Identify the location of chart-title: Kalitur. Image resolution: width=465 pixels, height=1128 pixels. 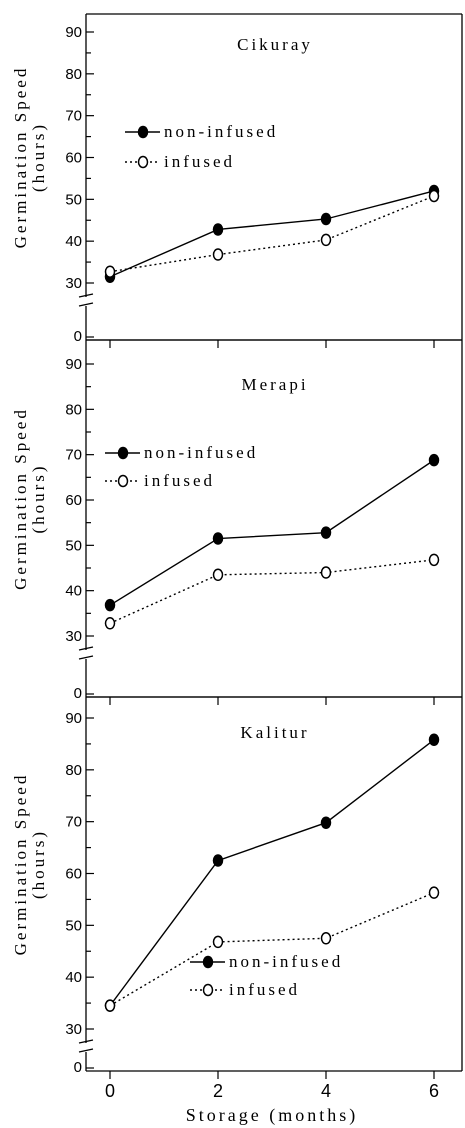
(274, 732).